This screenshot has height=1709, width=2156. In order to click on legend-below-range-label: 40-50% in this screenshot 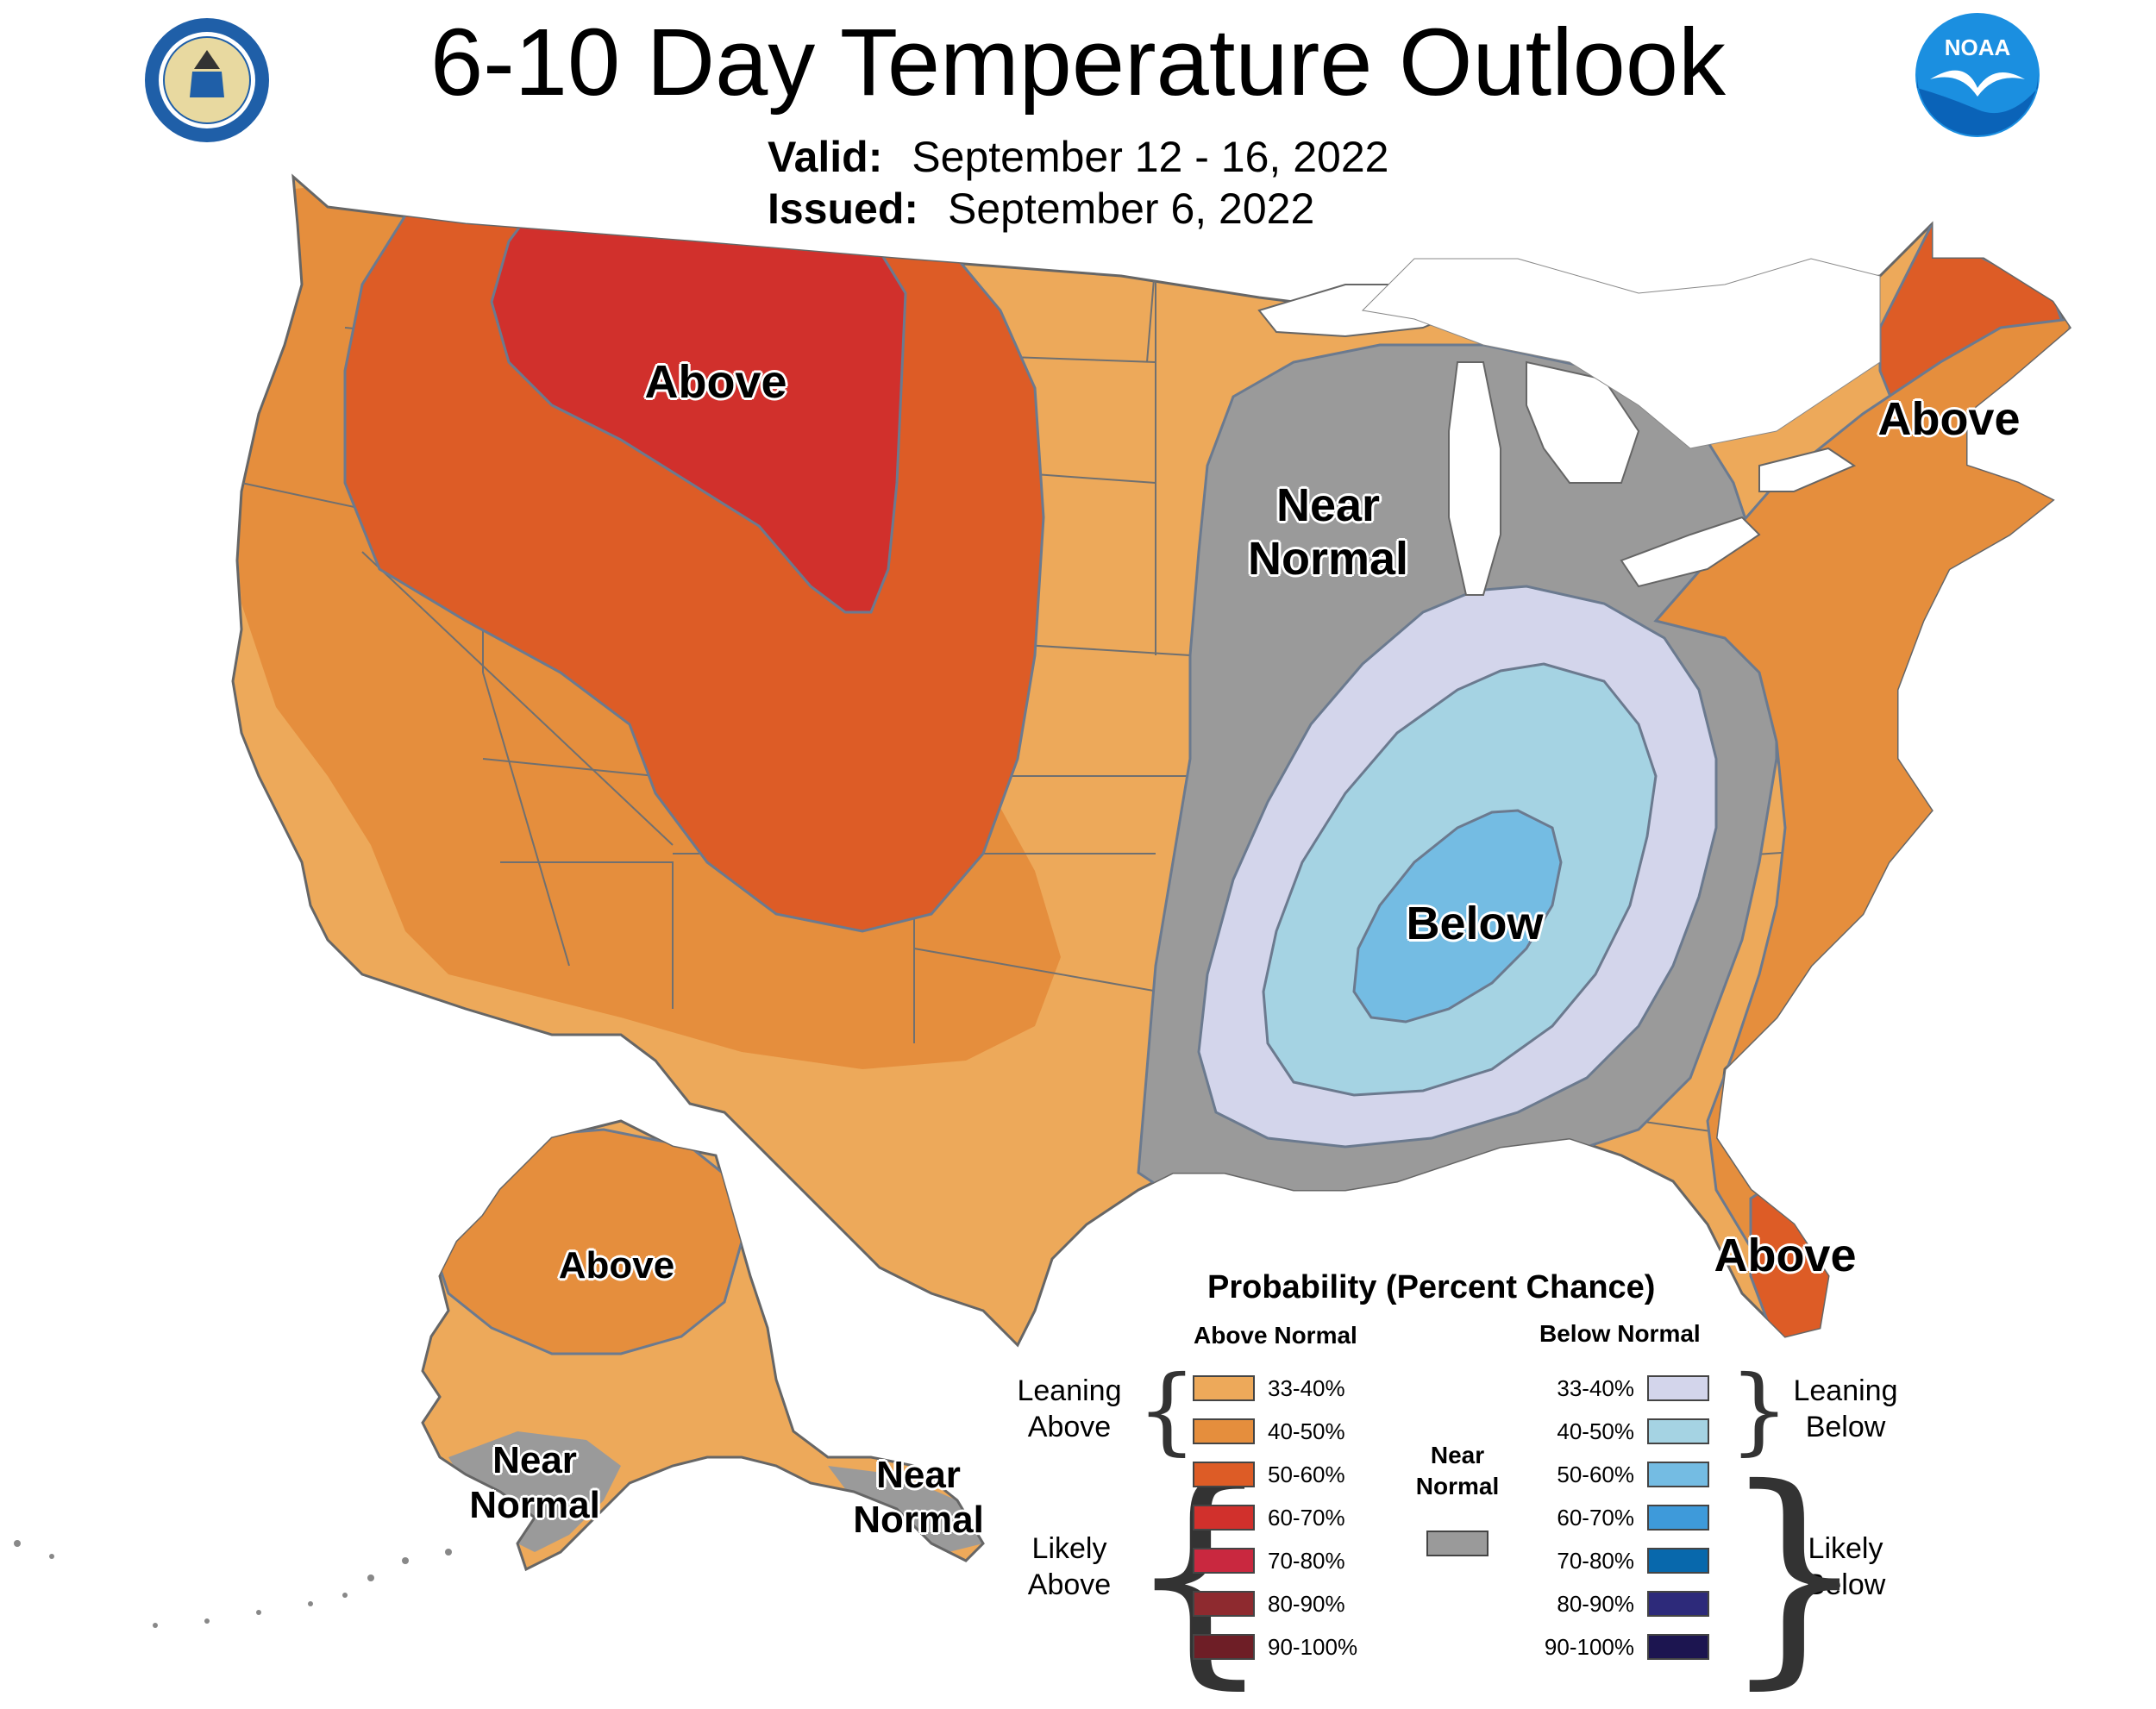, I will do `click(1595, 1431)`.